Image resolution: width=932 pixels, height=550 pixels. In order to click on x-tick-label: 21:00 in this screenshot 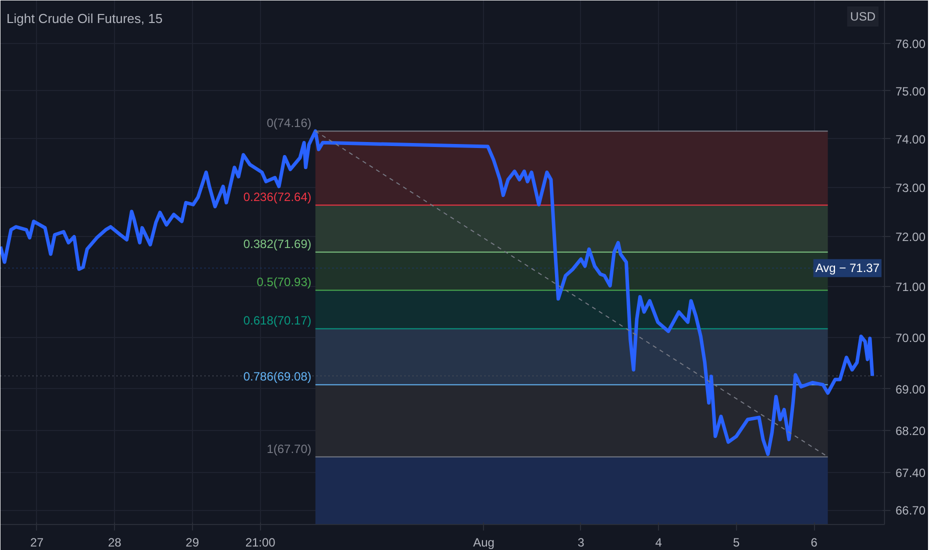, I will do `click(260, 543)`.